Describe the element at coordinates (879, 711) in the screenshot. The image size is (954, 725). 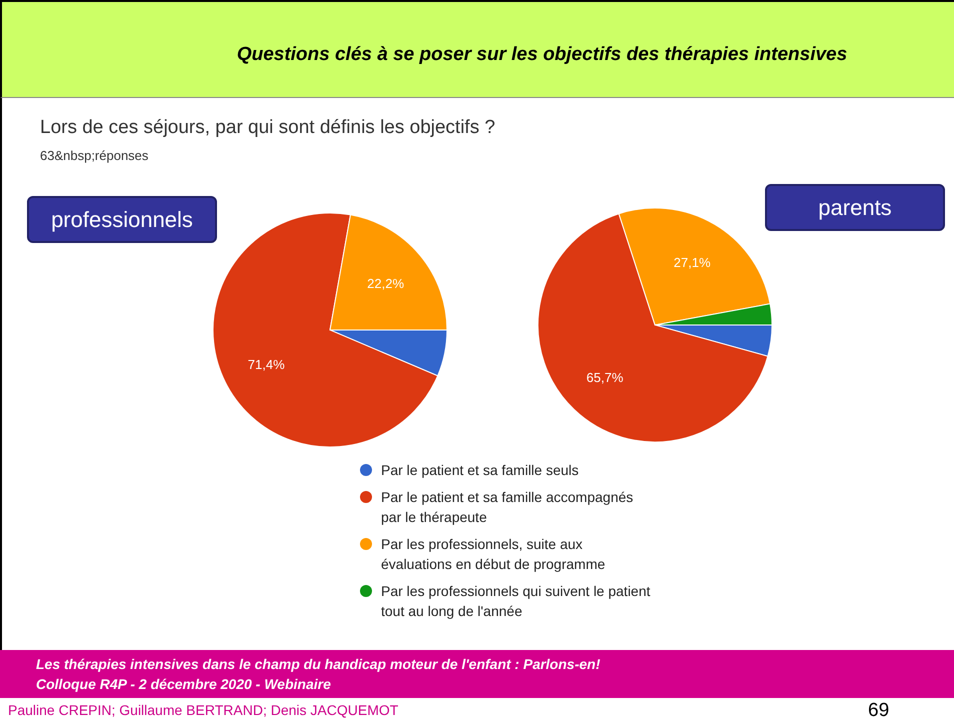
I see `text: 69` at that location.